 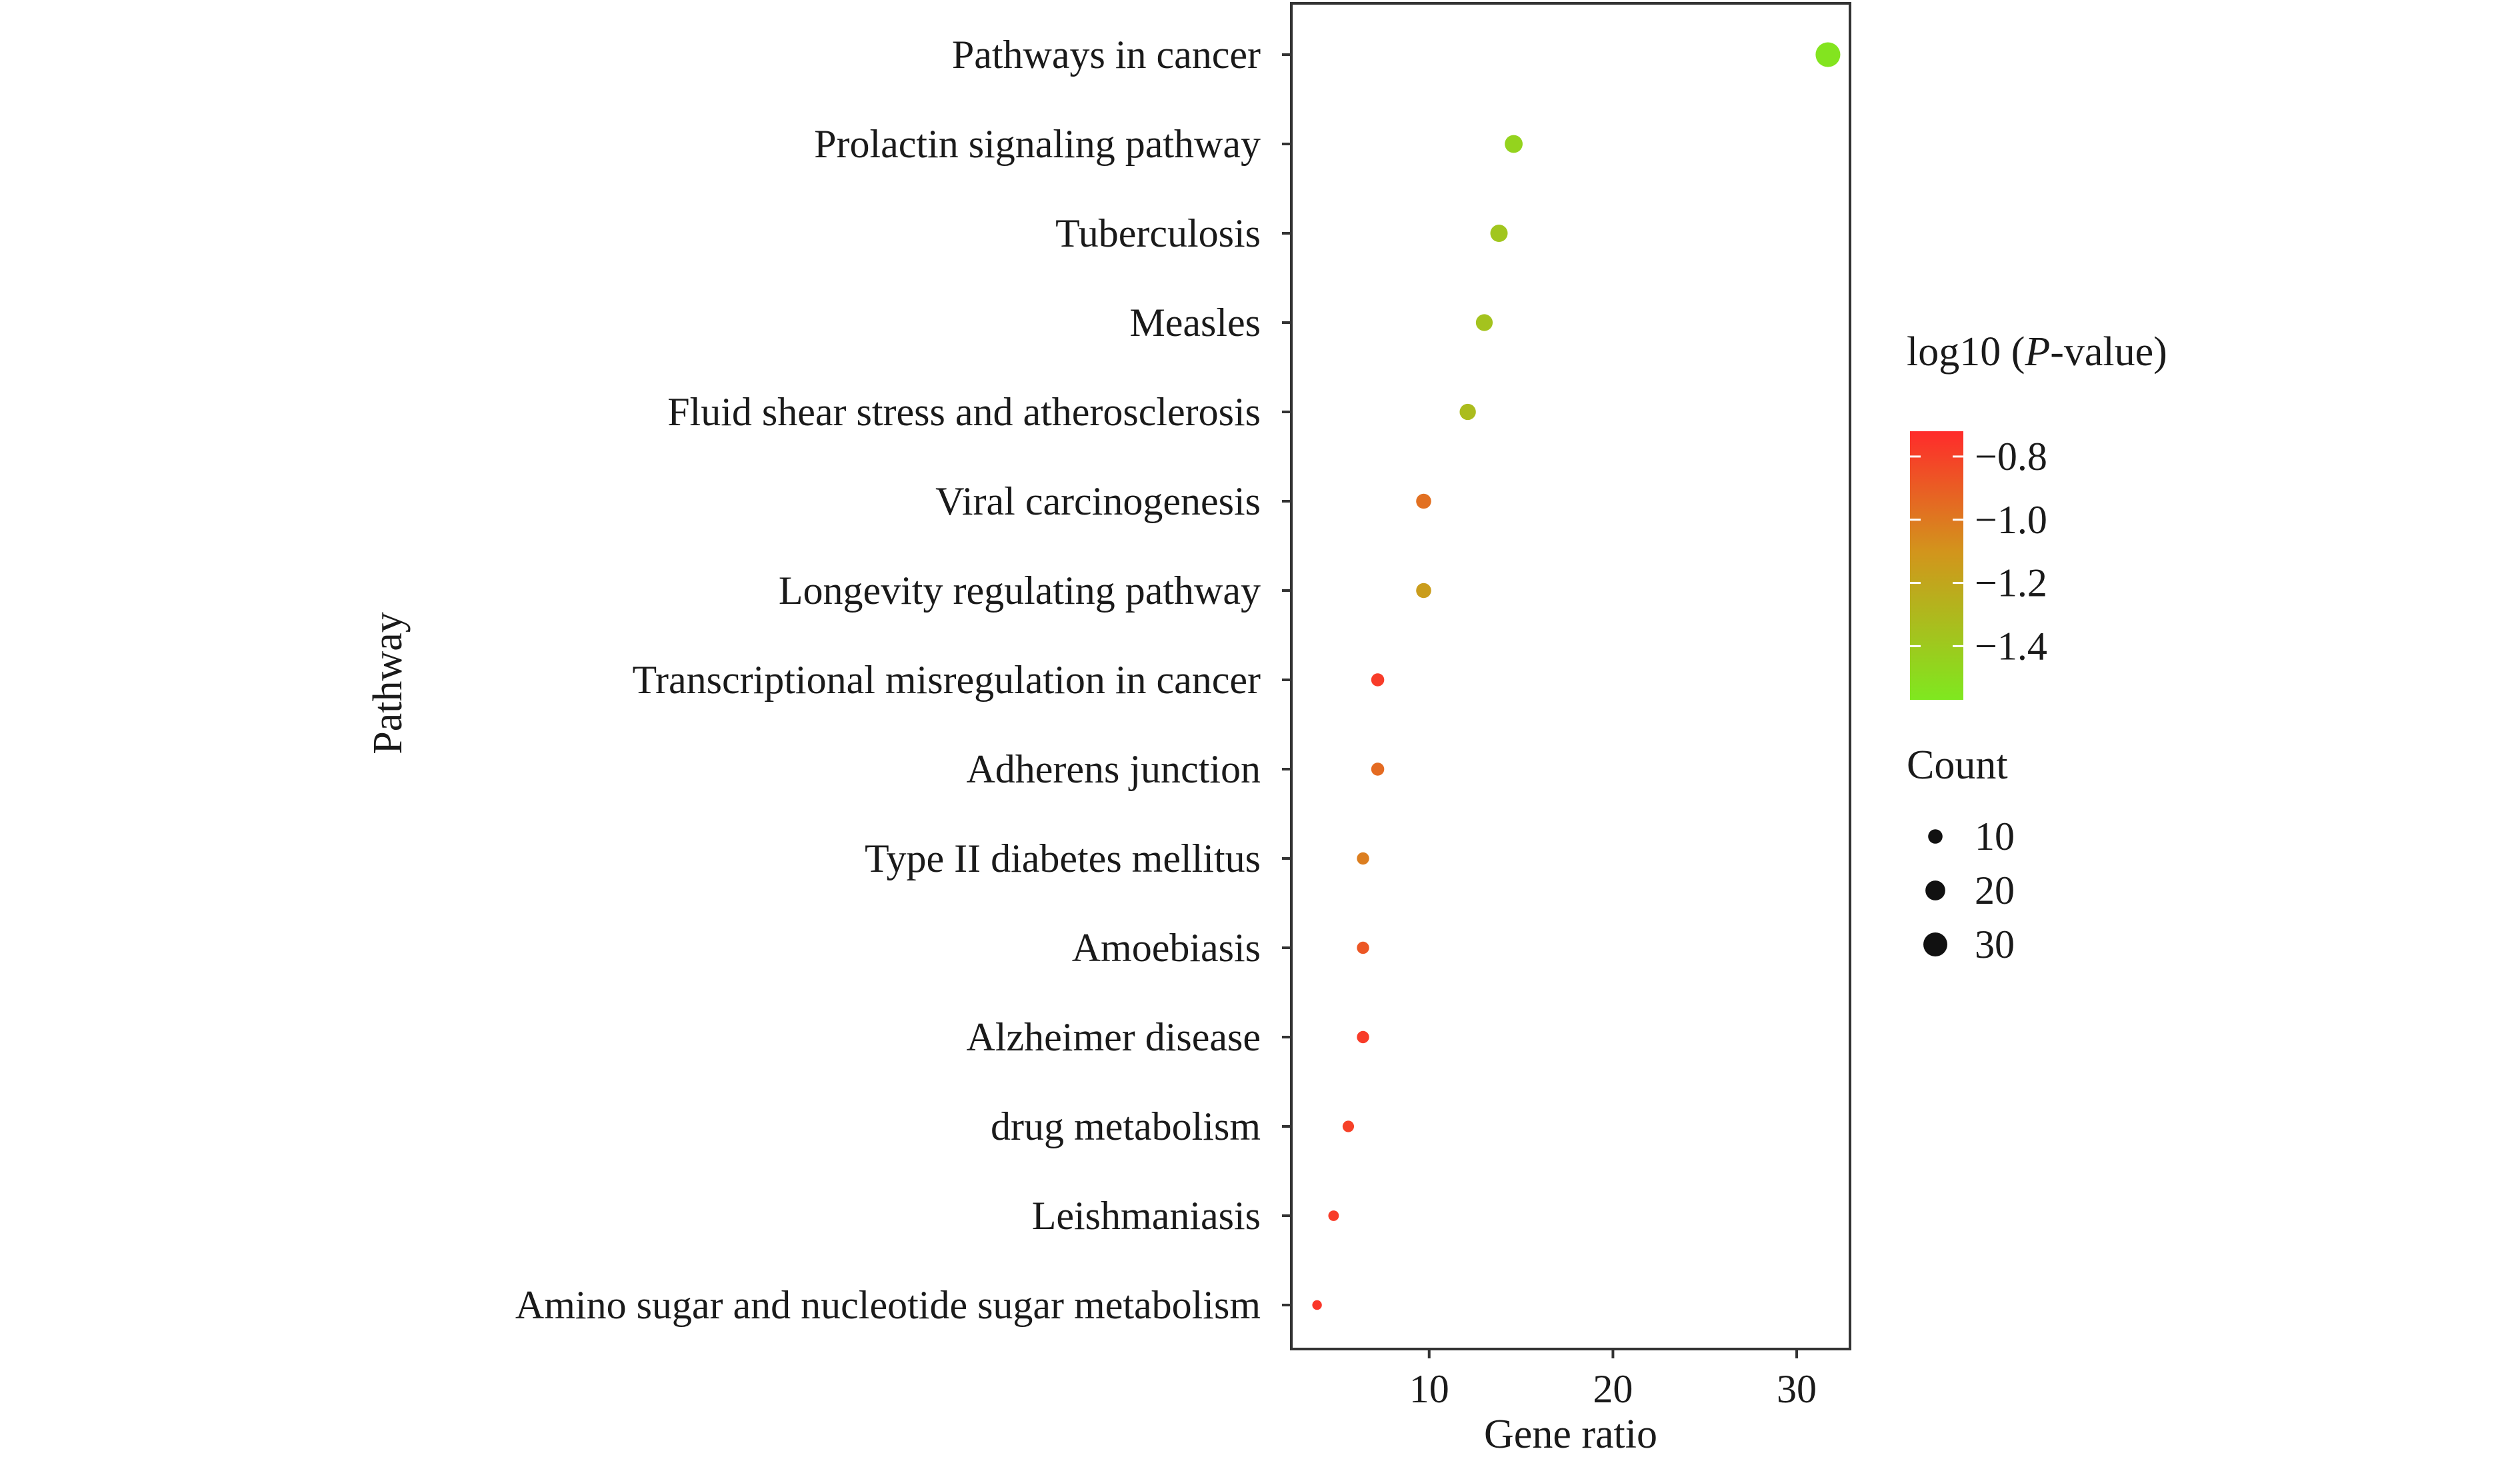 I want to click on y-tick-label: Longevity regulating pathway, so click(x=1020, y=591).